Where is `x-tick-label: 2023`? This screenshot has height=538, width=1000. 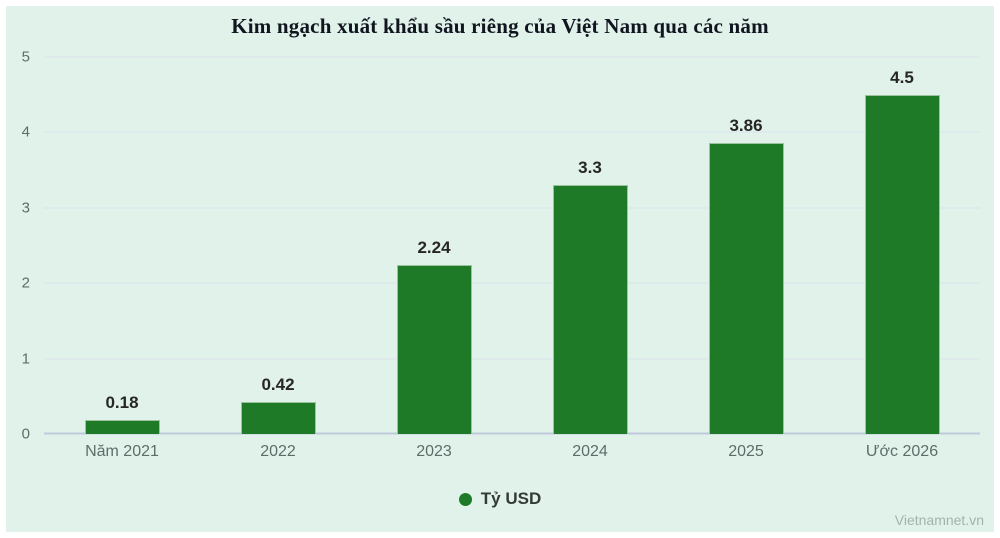
x-tick-label: 2023 is located at coordinates (434, 451).